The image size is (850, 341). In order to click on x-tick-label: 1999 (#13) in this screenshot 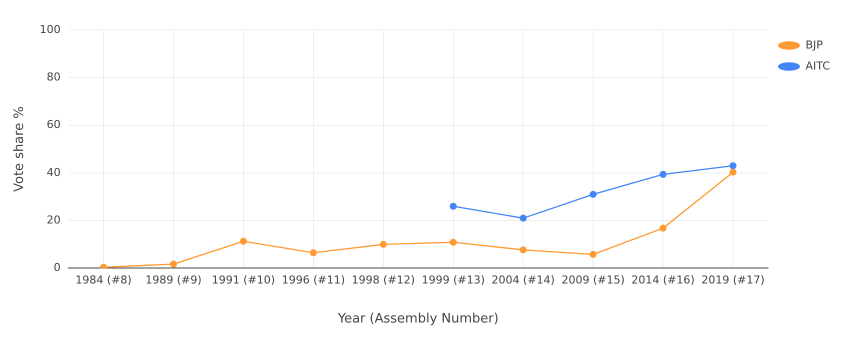, I will do `click(453, 280)`.